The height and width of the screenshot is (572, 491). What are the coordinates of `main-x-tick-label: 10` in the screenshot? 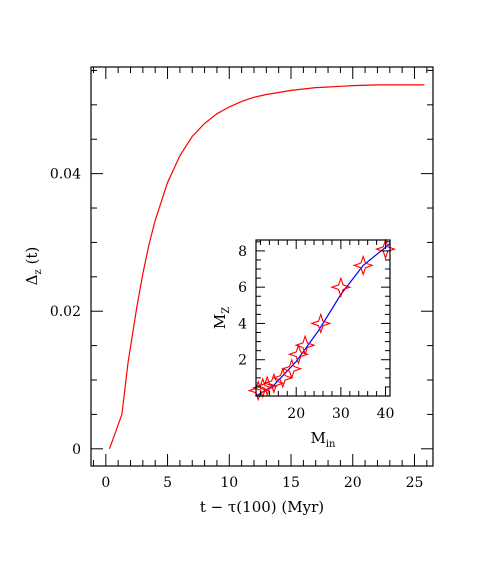 It's located at (229, 483).